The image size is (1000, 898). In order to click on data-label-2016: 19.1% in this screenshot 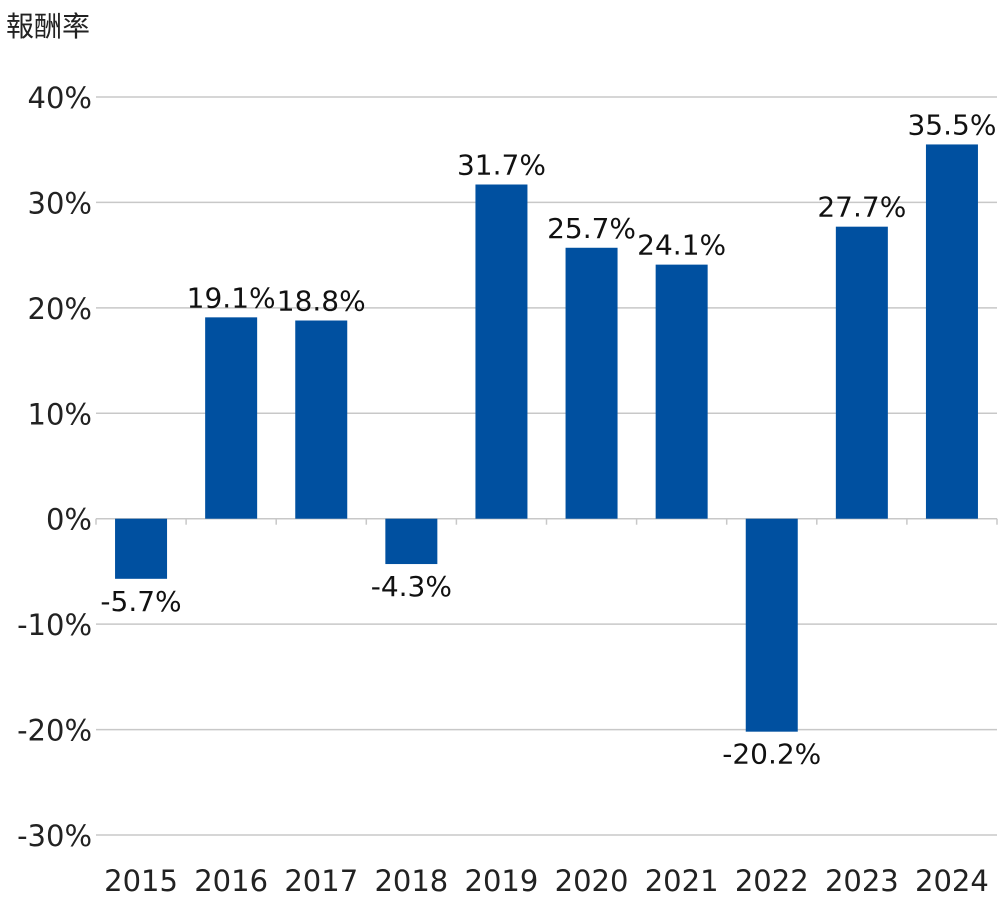, I will do `click(231, 297)`.